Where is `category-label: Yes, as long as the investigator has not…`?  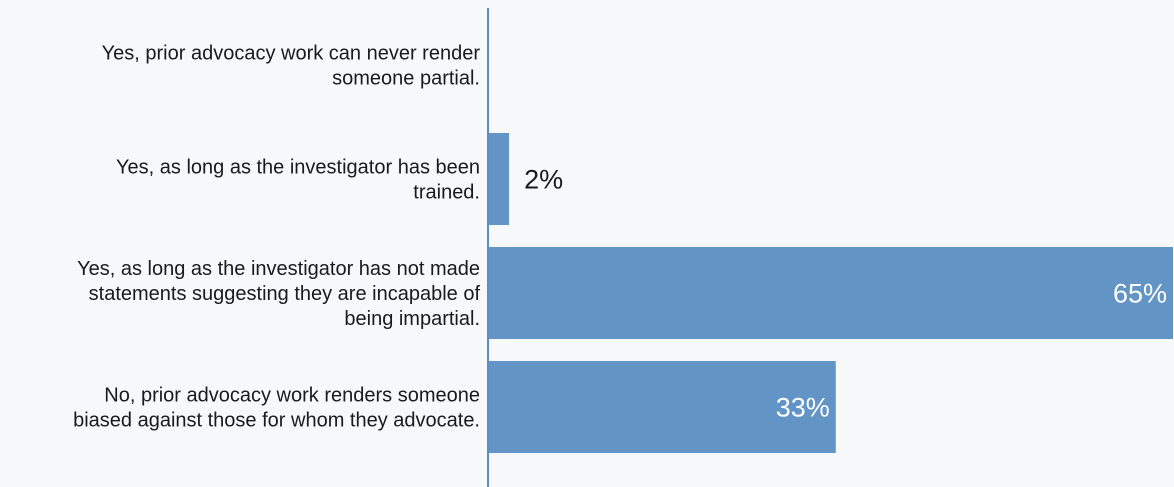 category-label: Yes, as long as the investigator has not… is located at coordinates (278, 294).